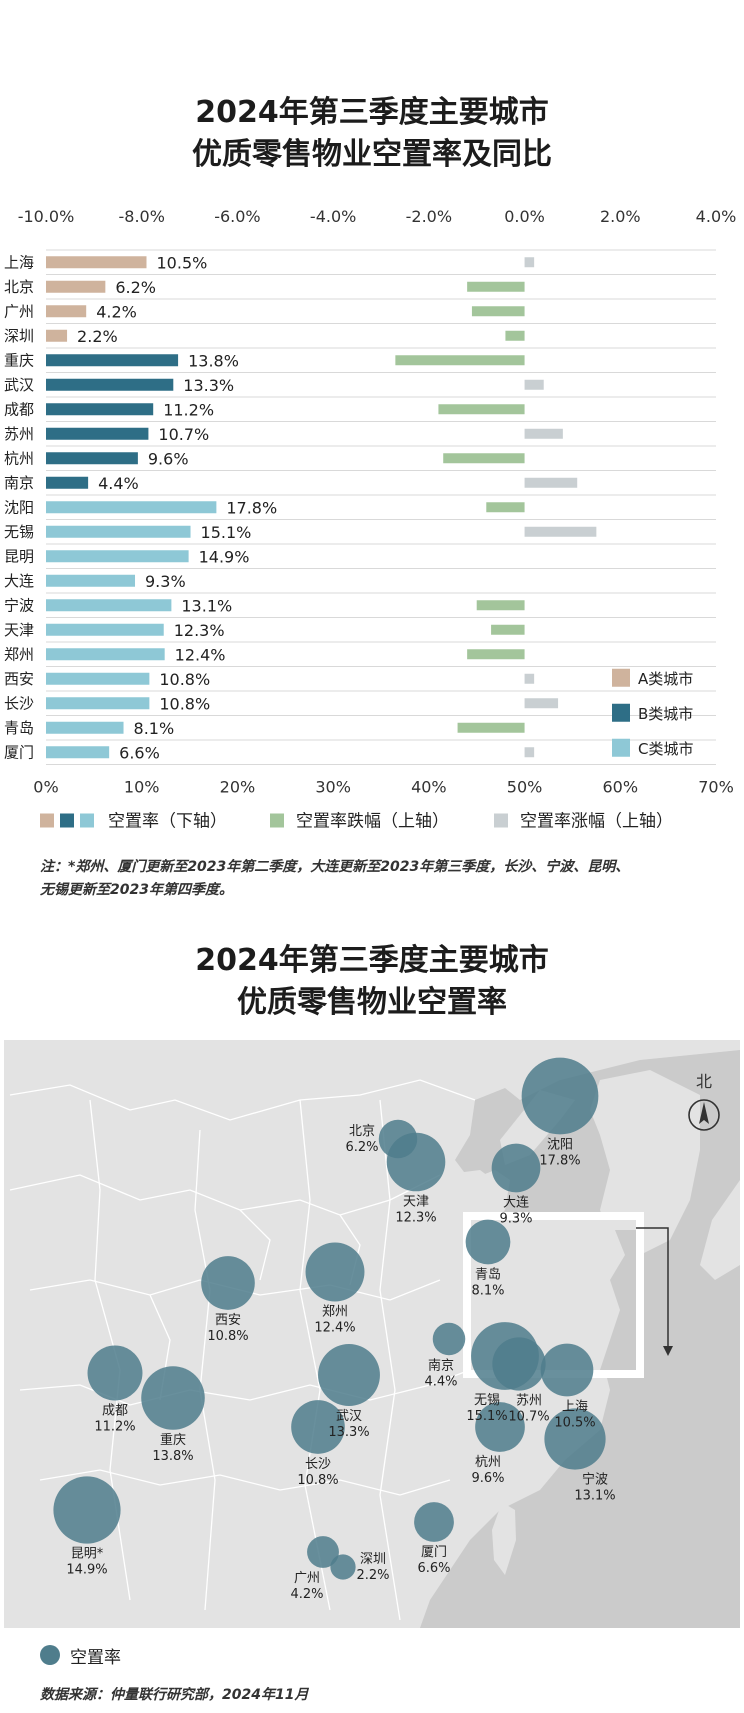 The image size is (744, 1713). What do you see at coordinates (46, 216) in the screenshot?
I see `top-axis-tick-label: -10.0%` at bounding box center [46, 216].